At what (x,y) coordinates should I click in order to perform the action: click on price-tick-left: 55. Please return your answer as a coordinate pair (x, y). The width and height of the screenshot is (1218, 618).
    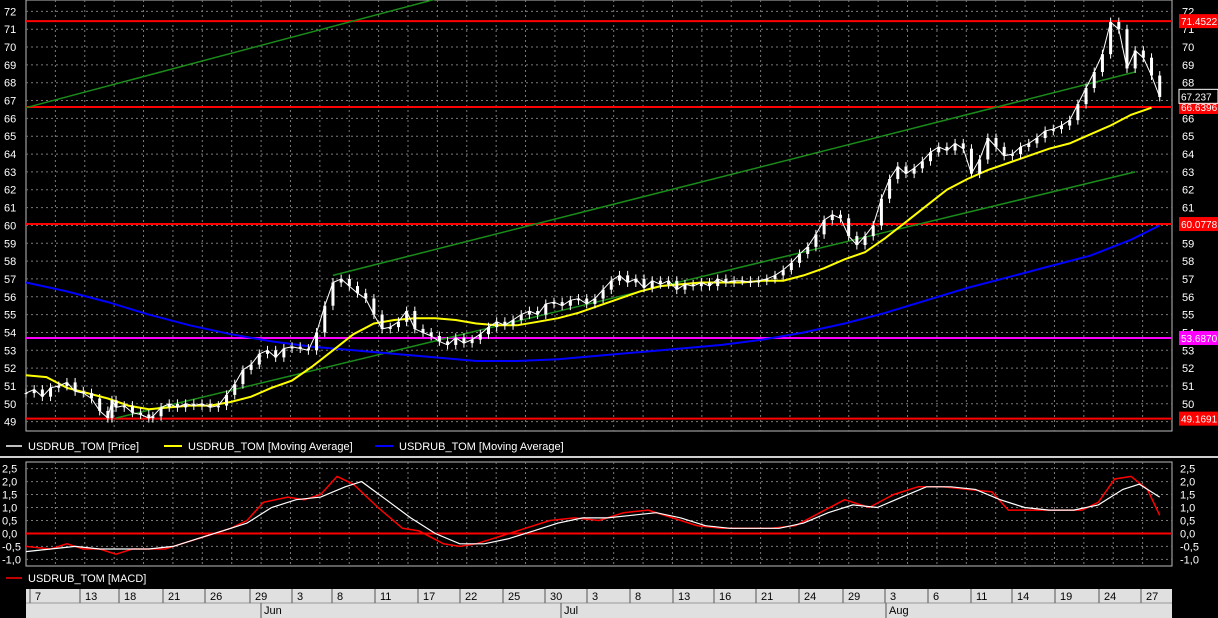
    Looking at the image, I should click on (10, 316).